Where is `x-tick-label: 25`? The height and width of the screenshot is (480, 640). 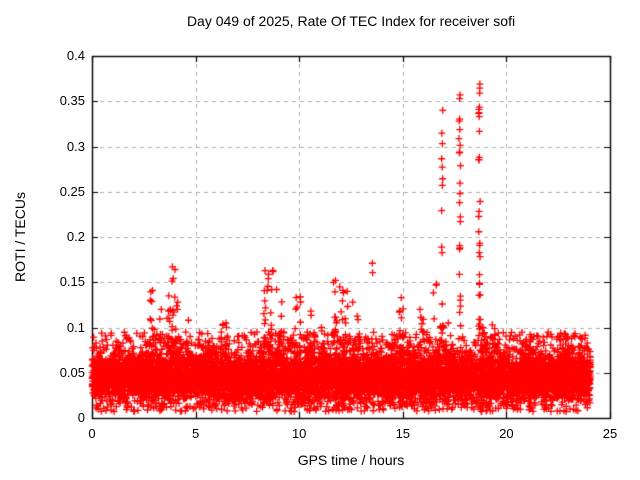
x-tick-label: 25 is located at coordinates (610, 433).